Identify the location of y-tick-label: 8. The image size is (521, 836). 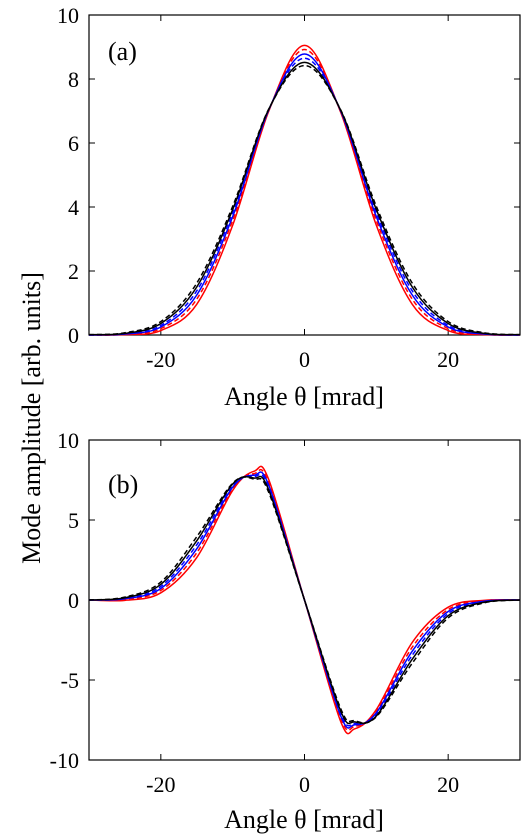
(73, 79).